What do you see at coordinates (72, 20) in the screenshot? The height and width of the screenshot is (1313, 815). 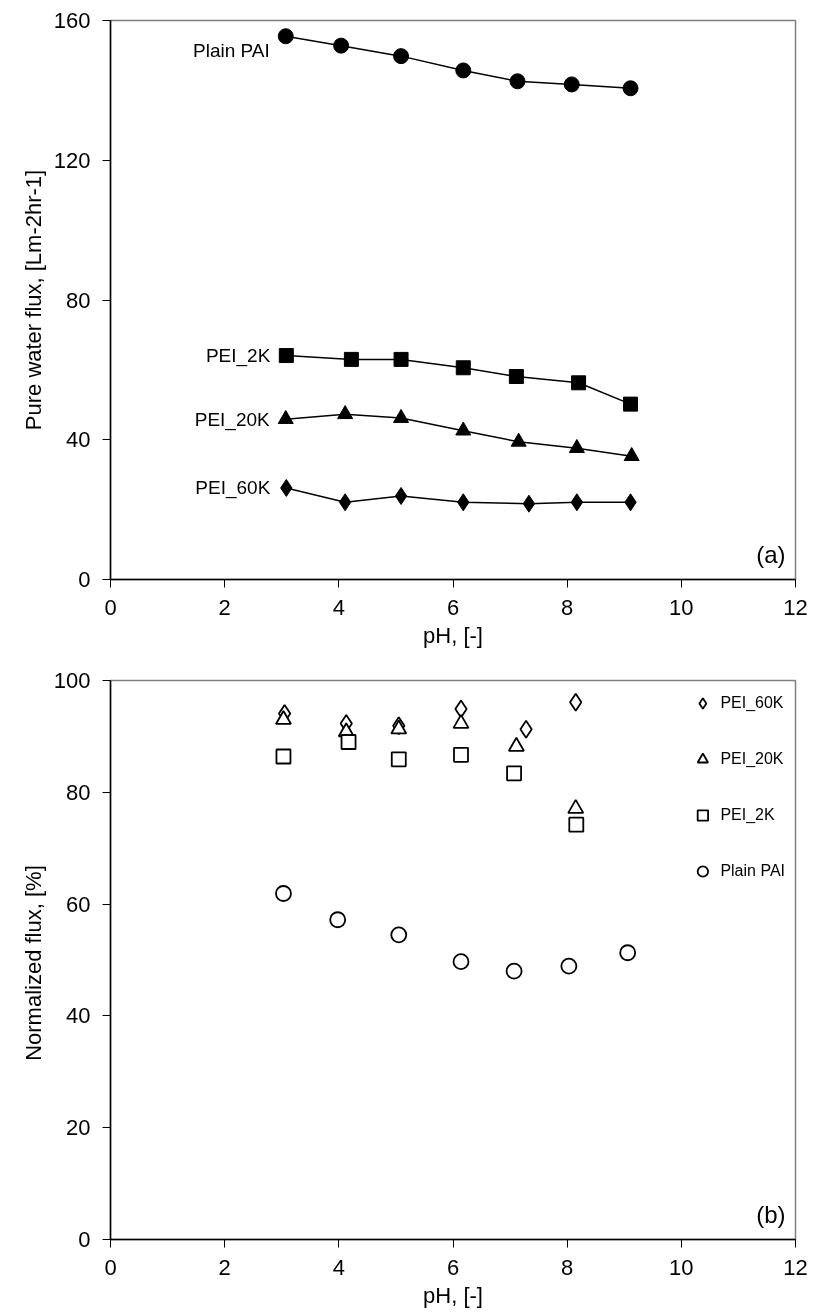 I see `y-tick-label: 160` at bounding box center [72, 20].